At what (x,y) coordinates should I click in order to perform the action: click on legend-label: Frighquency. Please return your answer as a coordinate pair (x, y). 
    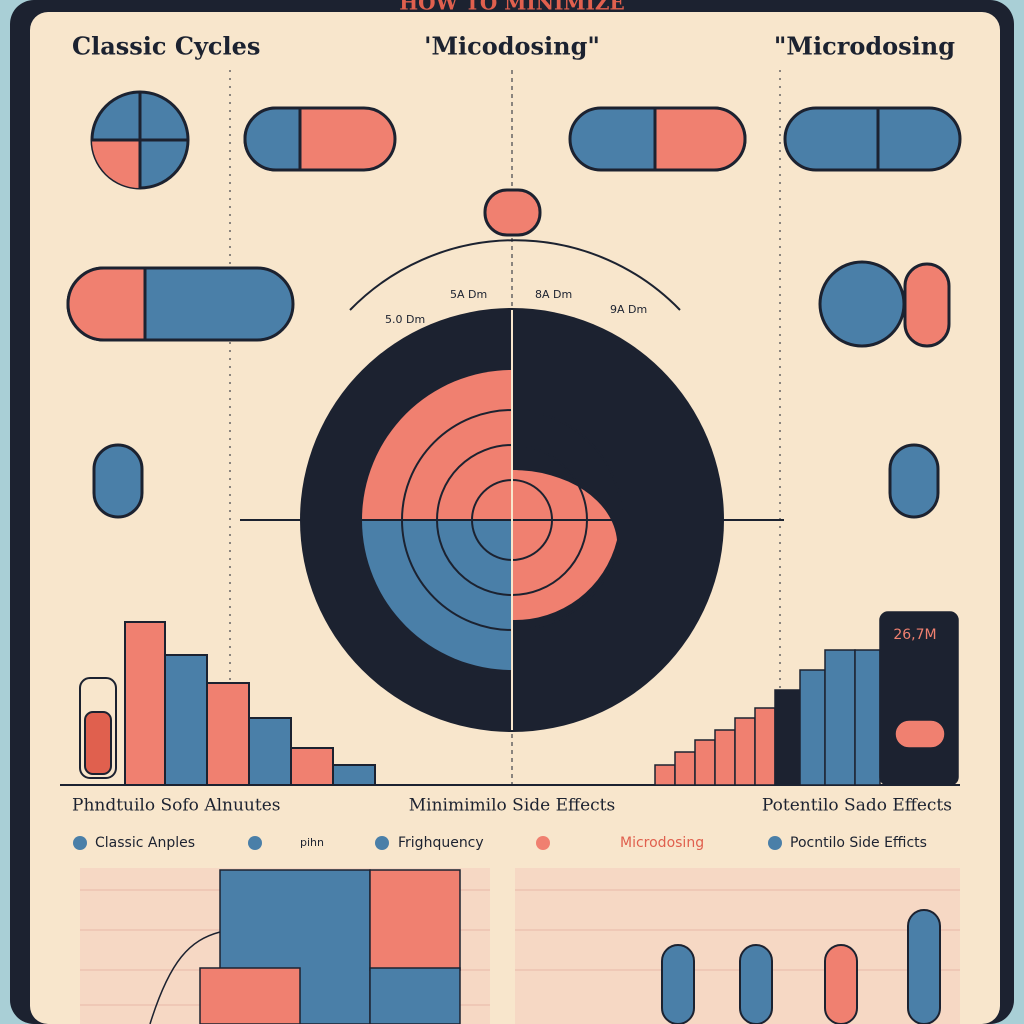
    Looking at the image, I should click on (441, 843).